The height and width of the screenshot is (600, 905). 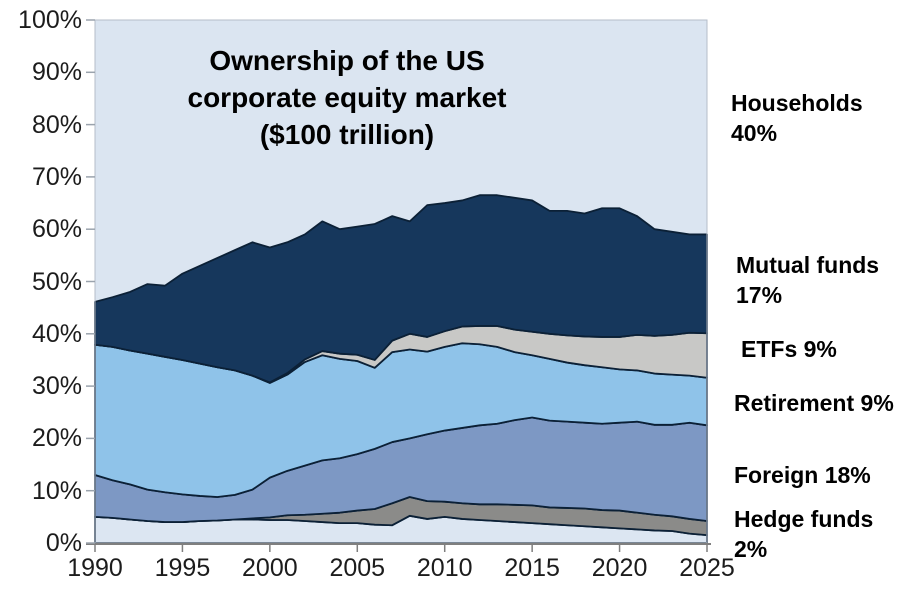 What do you see at coordinates (444, 568) in the screenshot?
I see `x-axis-label: 2010` at bounding box center [444, 568].